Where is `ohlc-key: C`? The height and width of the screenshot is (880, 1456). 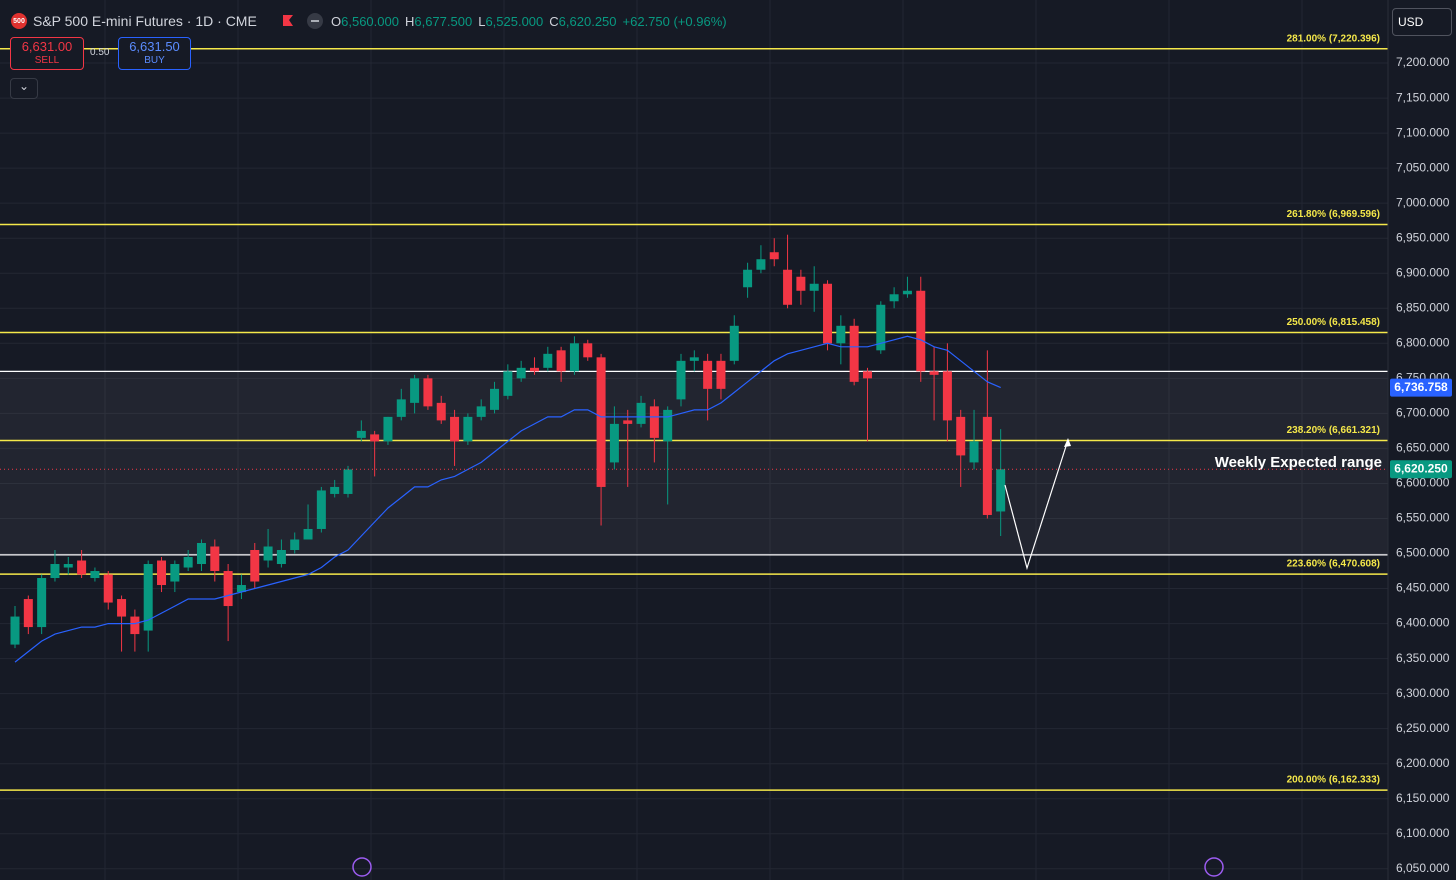 ohlc-key: C is located at coordinates (554, 21).